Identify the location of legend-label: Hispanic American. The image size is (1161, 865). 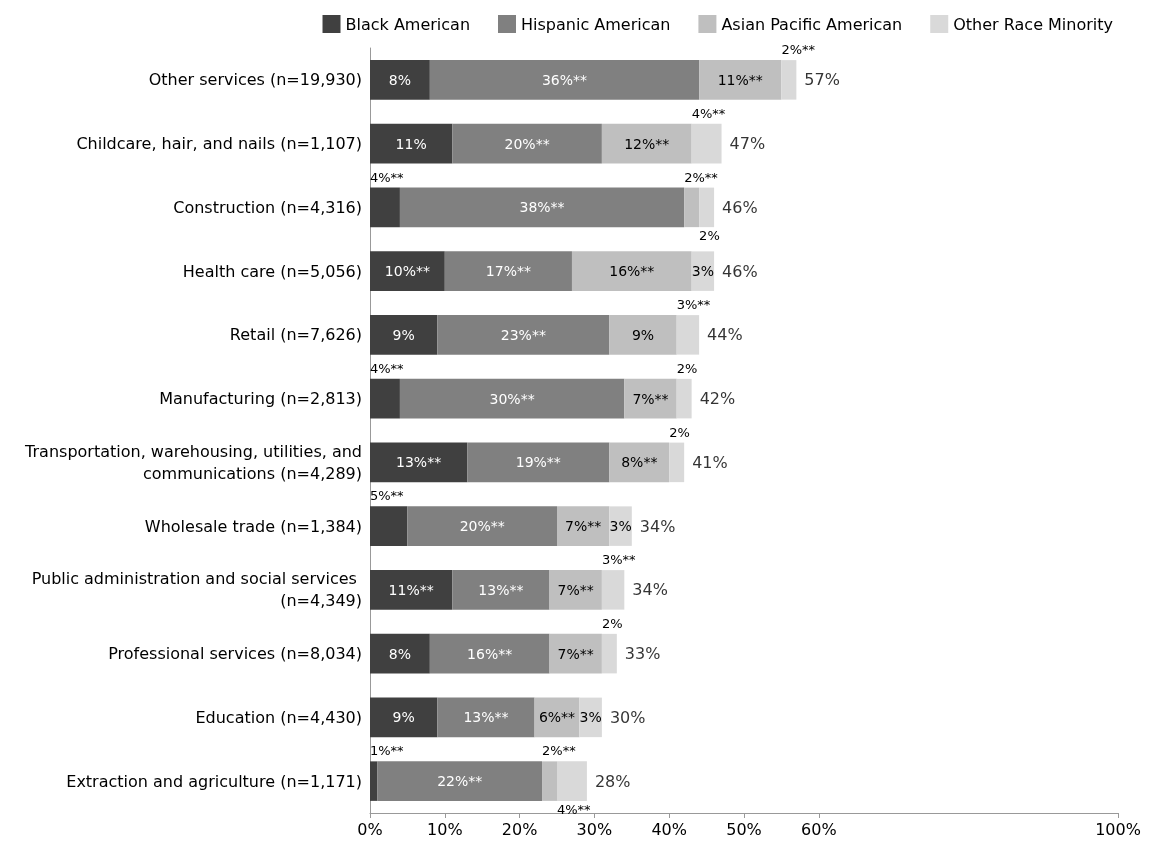
(596, 24).